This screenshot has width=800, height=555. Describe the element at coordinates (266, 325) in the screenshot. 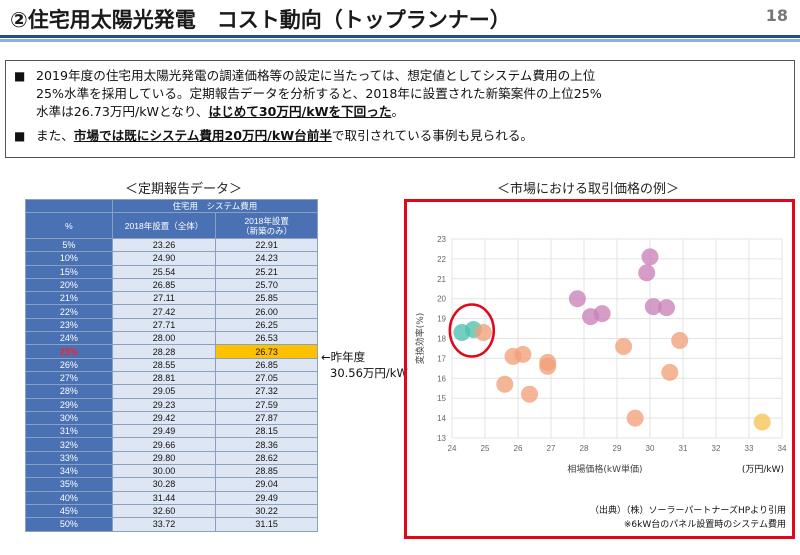

I see `table-cell-new: 26.25` at that location.